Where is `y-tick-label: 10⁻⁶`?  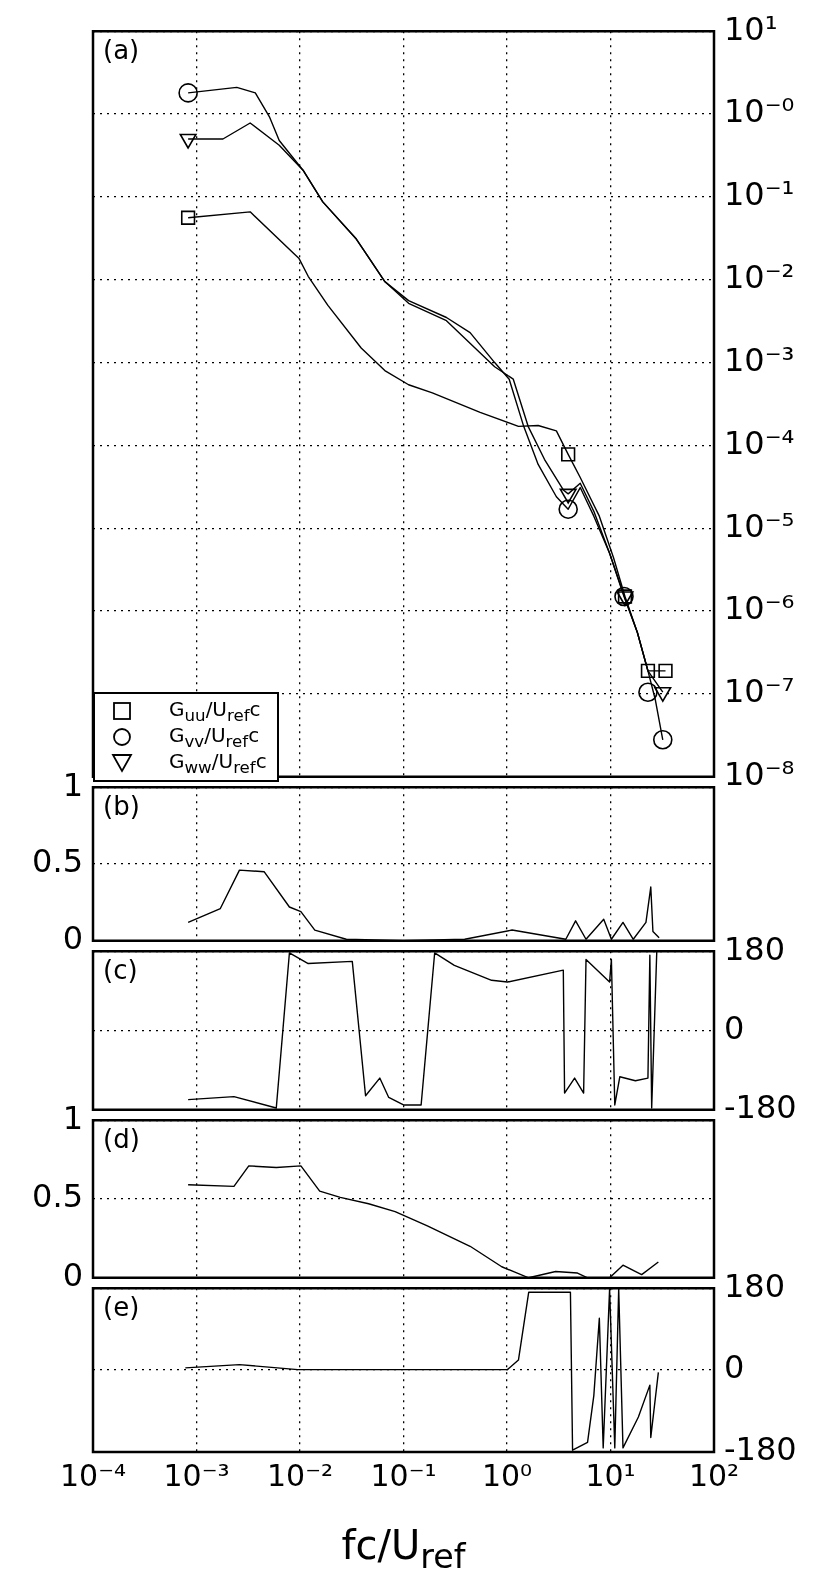 y-tick-label: 10⁻⁶ is located at coordinates (759, 608).